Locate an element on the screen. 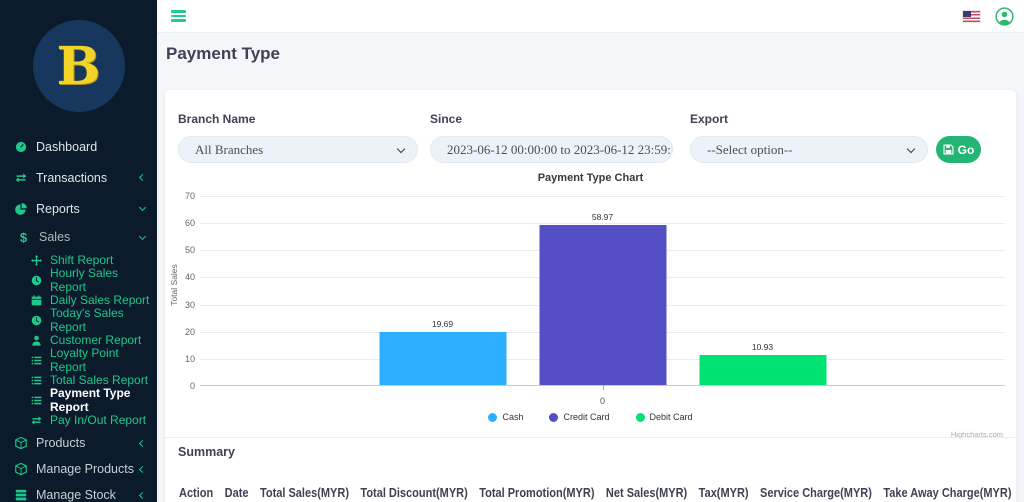 The height and width of the screenshot is (502, 1024). sidebar-item-today-s-sales-report: Today's Sales Report is located at coordinates (78, 320).